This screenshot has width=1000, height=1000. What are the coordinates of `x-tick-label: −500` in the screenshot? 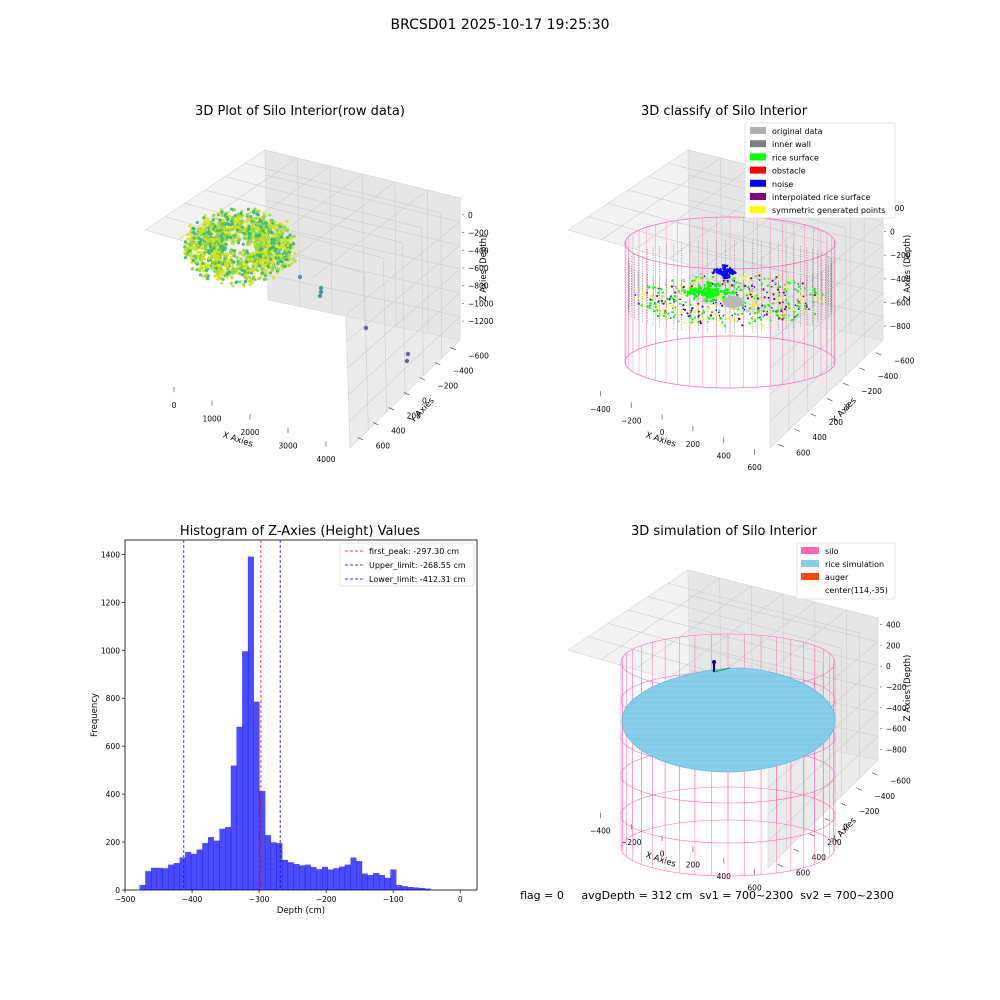 It's located at (125, 899).